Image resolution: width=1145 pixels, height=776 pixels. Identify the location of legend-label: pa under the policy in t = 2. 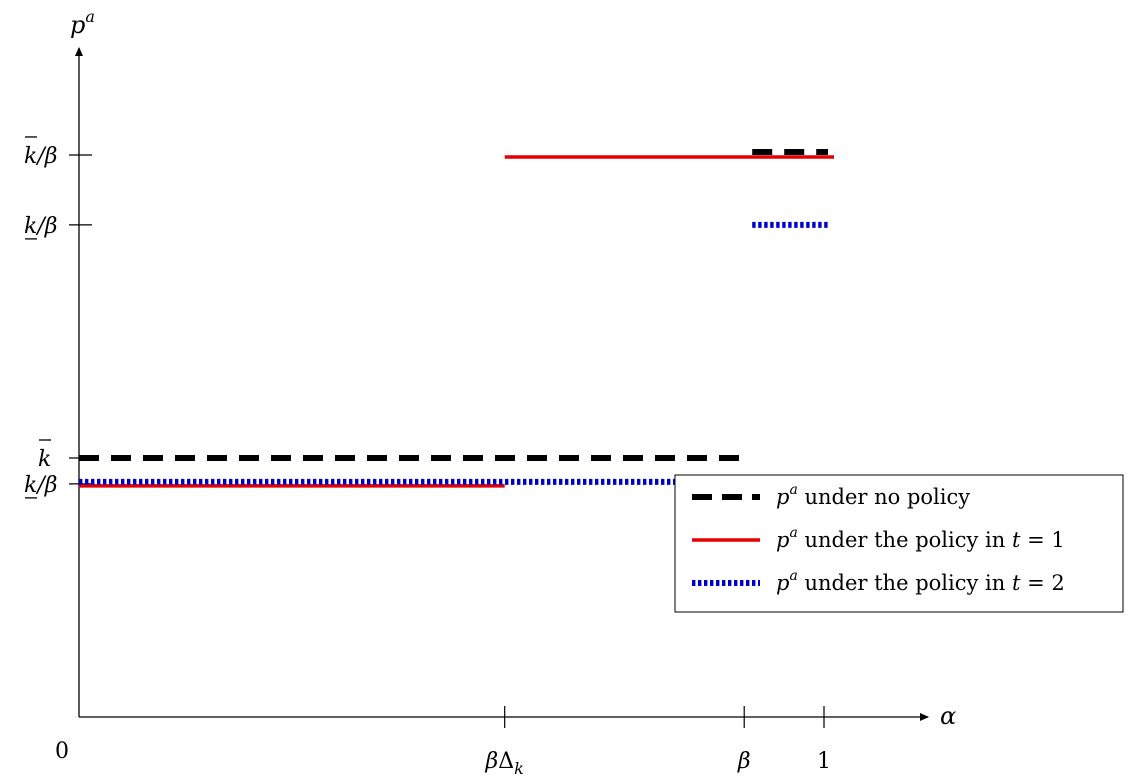
(920, 581).